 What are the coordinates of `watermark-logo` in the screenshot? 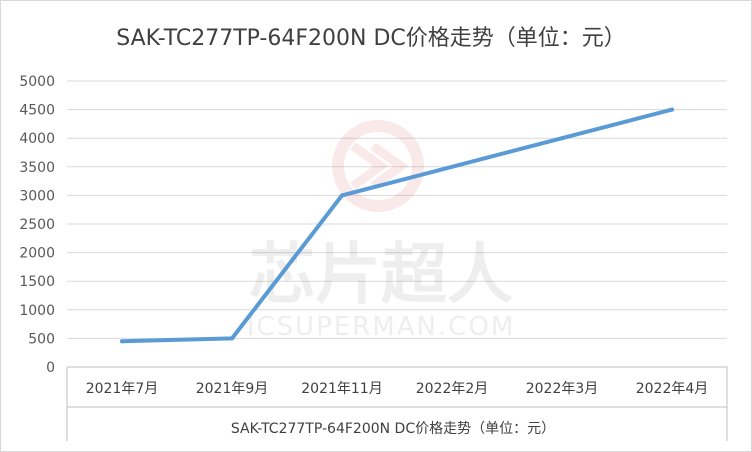 It's located at (378, 166).